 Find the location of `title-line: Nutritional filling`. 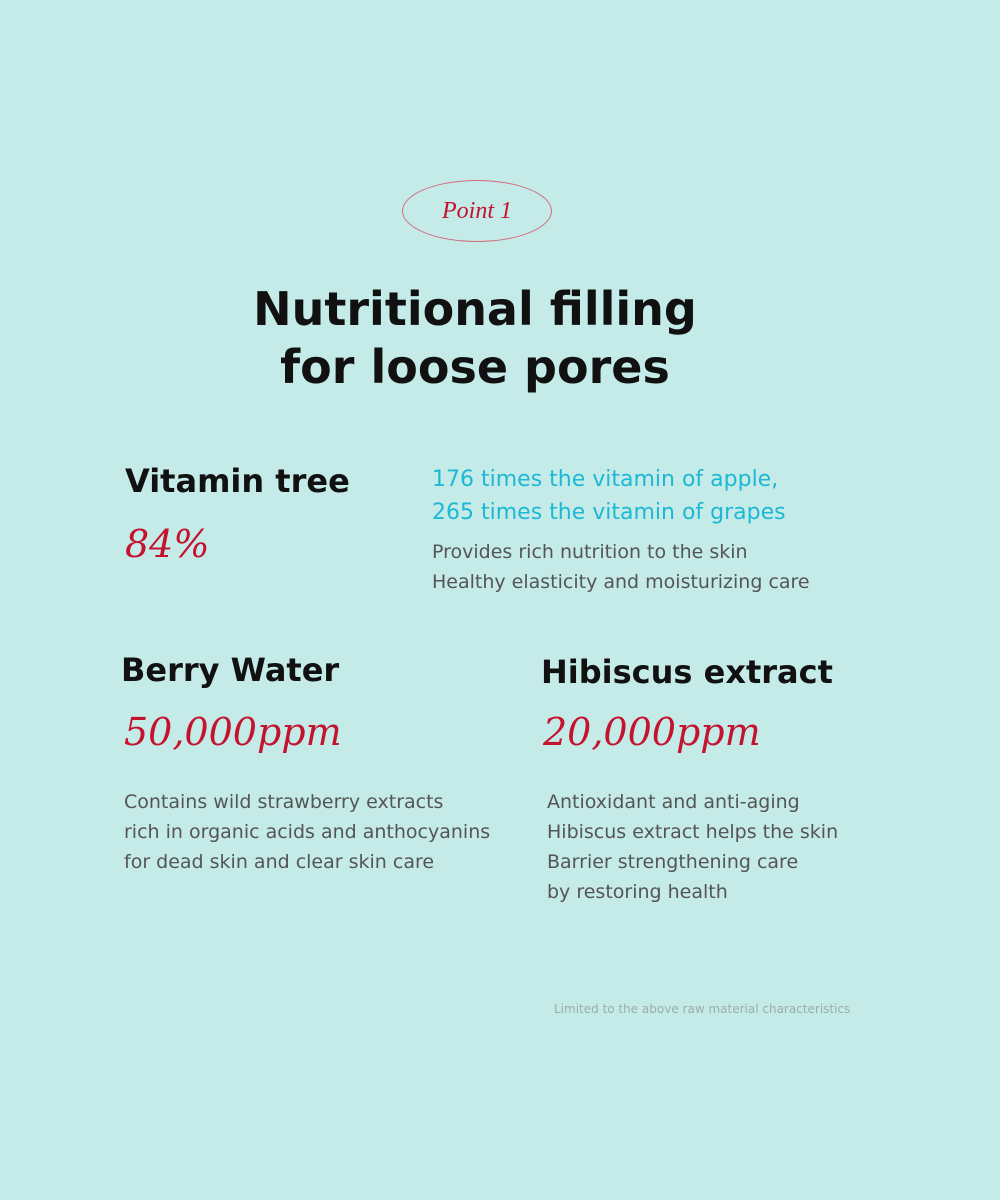

title-line: Nutritional filling is located at coordinates (475, 309).